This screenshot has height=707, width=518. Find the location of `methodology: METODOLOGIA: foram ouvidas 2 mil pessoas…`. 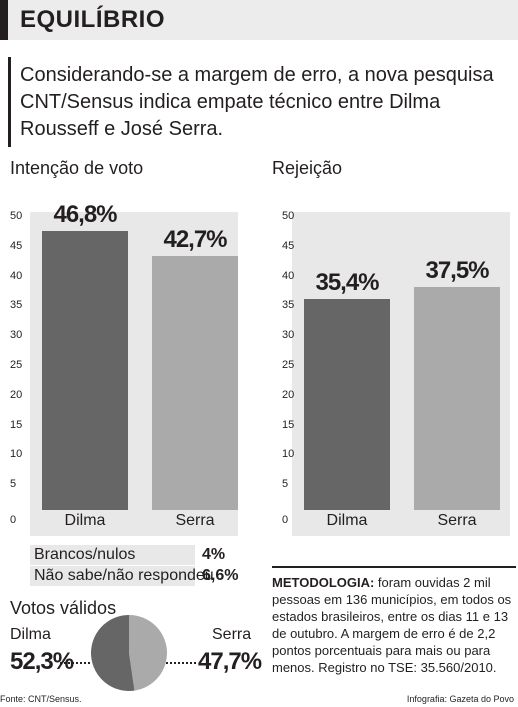

methodology: METODOLOGIA: foram ouvidas 2 mil pessoas… is located at coordinates (392, 625).